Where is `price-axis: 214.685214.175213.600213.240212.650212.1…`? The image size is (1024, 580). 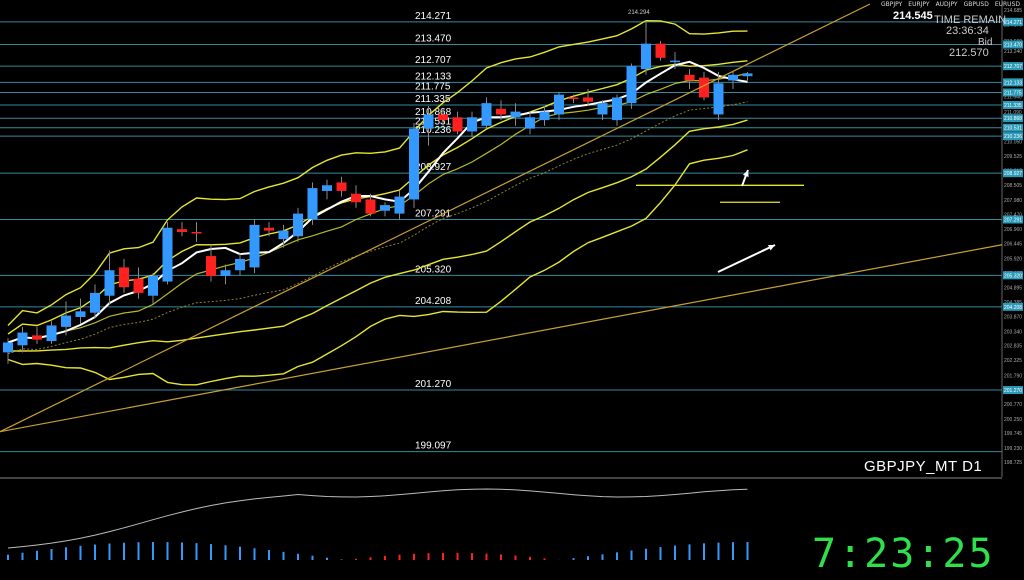 price-axis: 214.685214.175213.600213.240212.650212.1… is located at coordinates (1012, 238).